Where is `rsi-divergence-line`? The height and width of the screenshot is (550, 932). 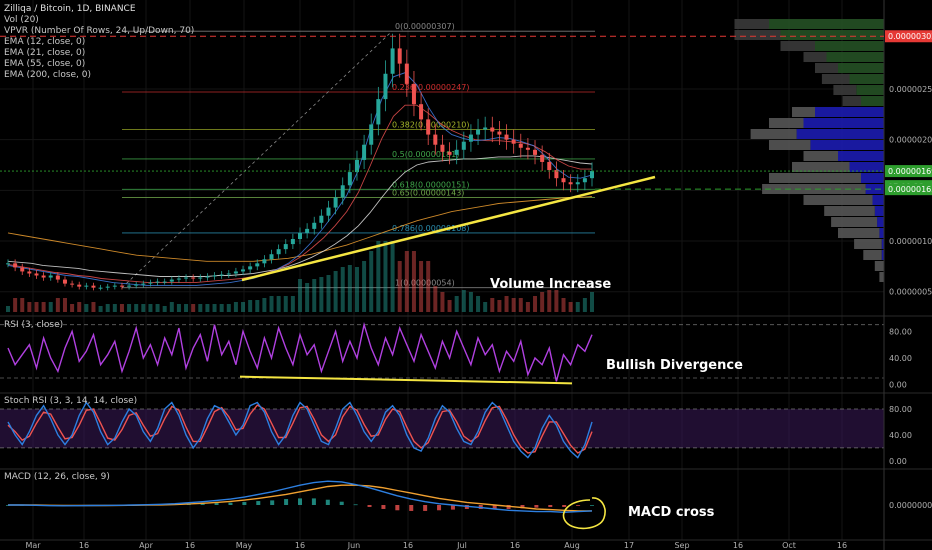
rsi-divergence-line is located at coordinates (406, 380).